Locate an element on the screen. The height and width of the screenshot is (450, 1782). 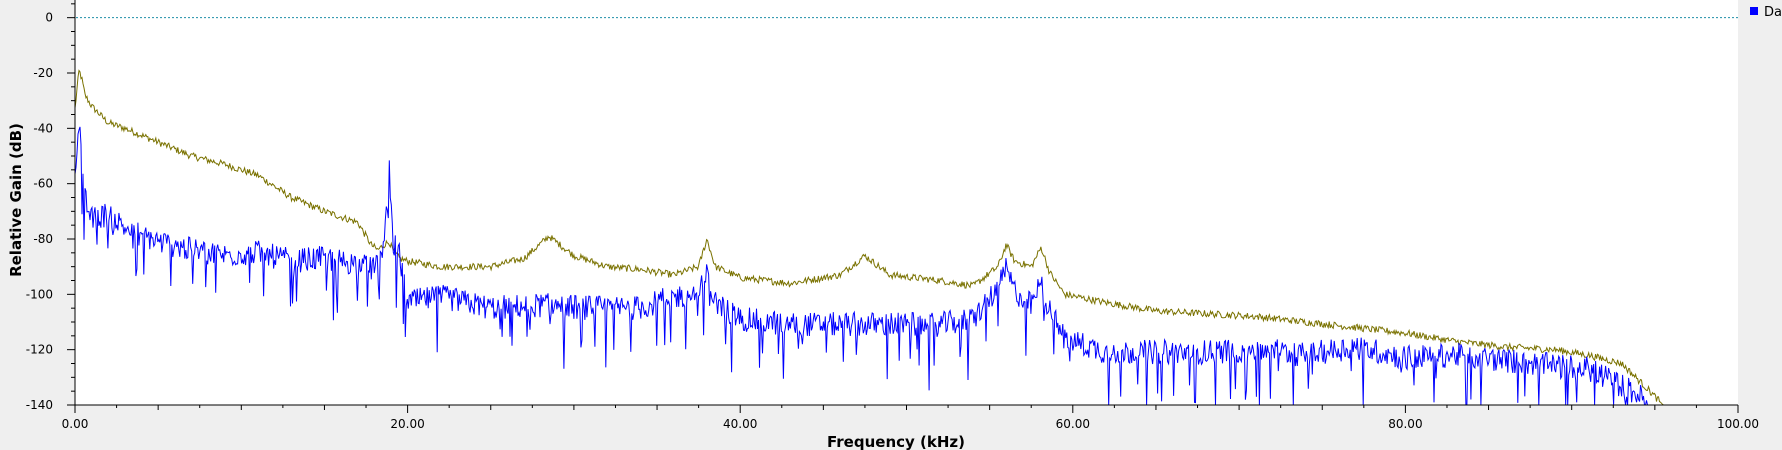
y-tick-label: -20 is located at coordinates (43, 73).